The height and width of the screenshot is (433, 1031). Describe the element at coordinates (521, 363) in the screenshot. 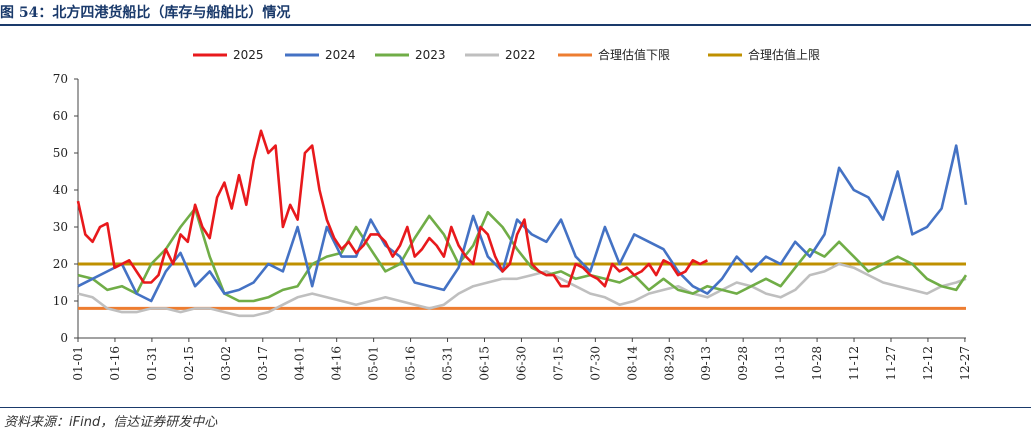

I see `x-tick-label: 06-30` at that location.